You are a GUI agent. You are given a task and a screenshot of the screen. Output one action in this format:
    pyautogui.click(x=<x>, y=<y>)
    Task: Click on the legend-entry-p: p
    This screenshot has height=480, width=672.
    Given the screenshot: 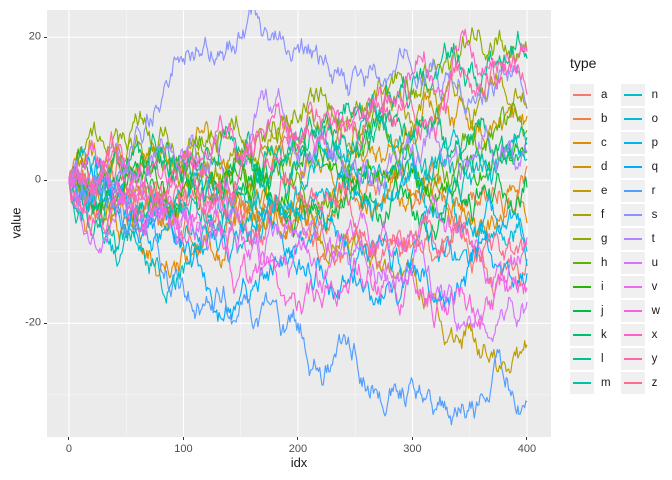 What is the action you would take?
    pyautogui.click(x=640, y=143)
    